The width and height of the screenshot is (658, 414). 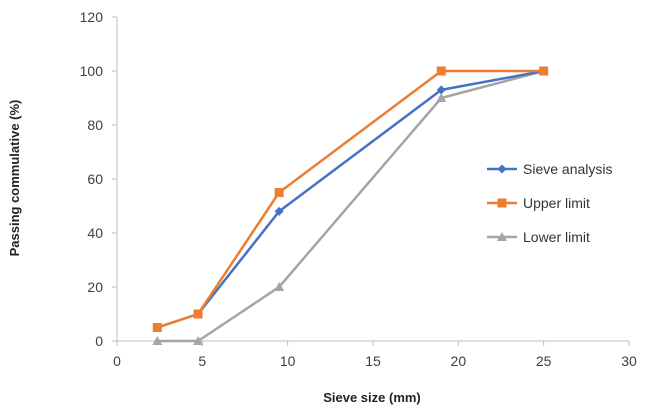 I want to click on y-tick-label: 80, so click(x=95, y=125).